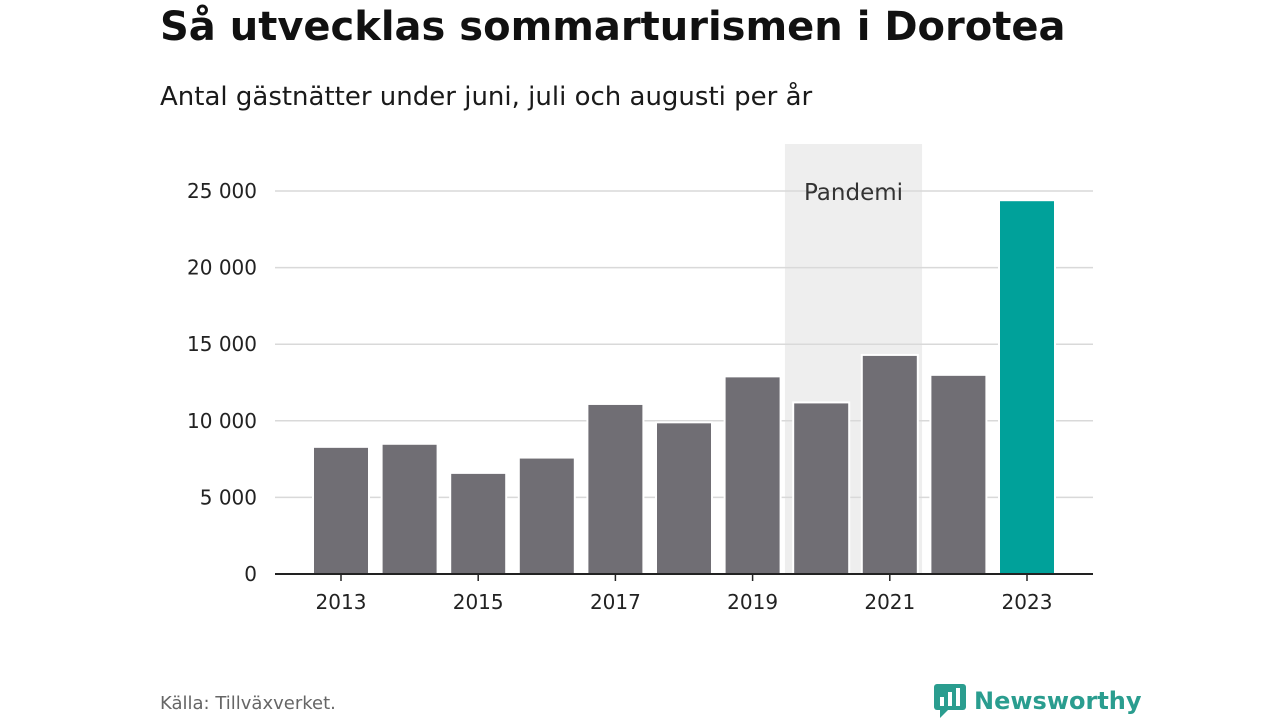 The height and width of the screenshot is (720, 1280). I want to click on x-tick-label: 2023, so click(1027, 602).